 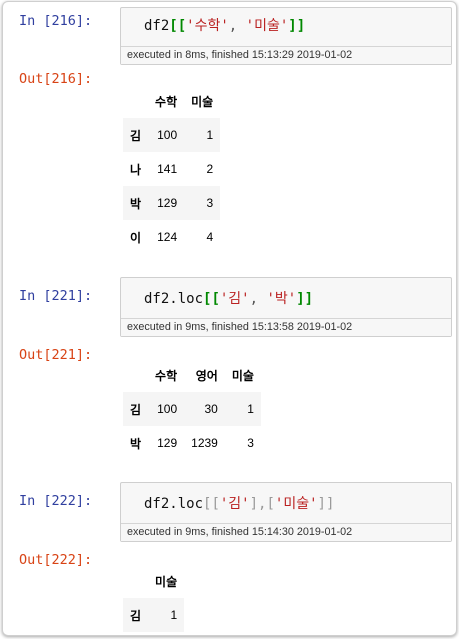 What do you see at coordinates (56, 296) in the screenshot?
I see `in-prompt-221: In [221]:` at bounding box center [56, 296].